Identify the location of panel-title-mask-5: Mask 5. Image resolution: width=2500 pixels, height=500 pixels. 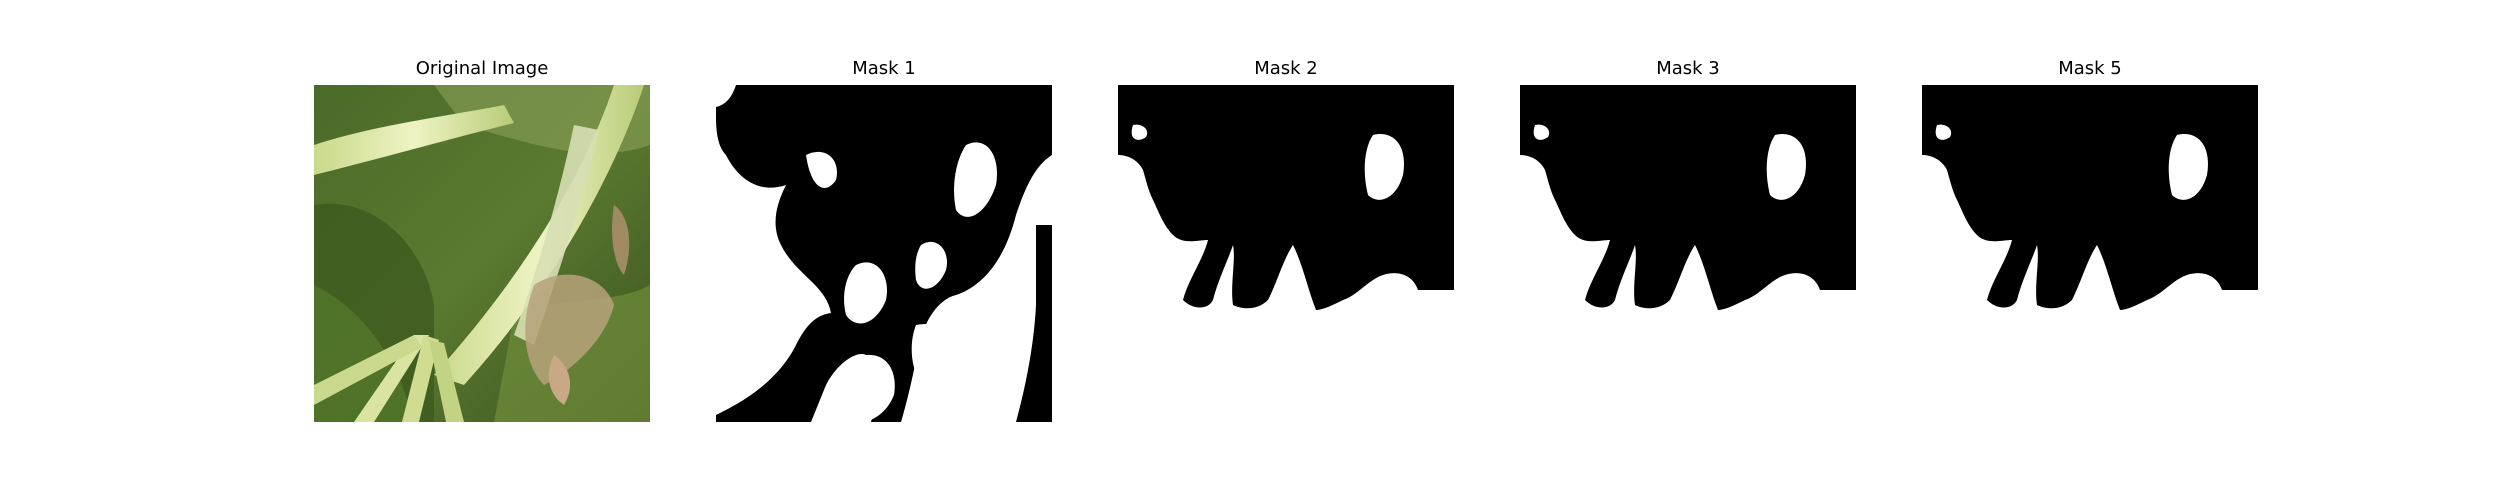
(2090, 68).